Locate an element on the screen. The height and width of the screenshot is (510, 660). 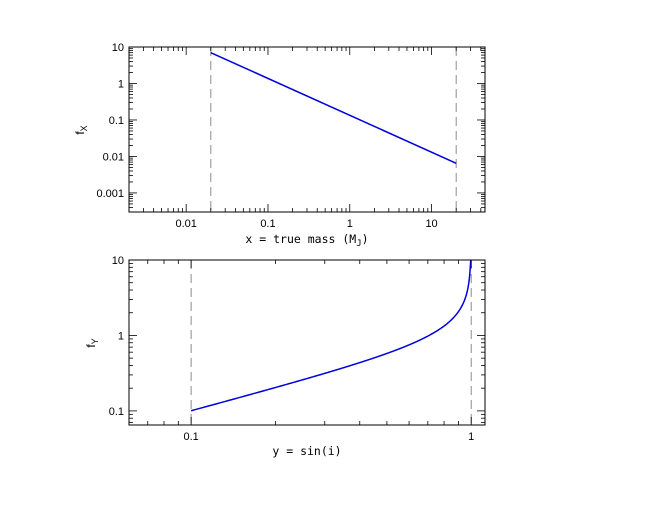
x-tick-label: 0.01 is located at coordinates (185, 224).